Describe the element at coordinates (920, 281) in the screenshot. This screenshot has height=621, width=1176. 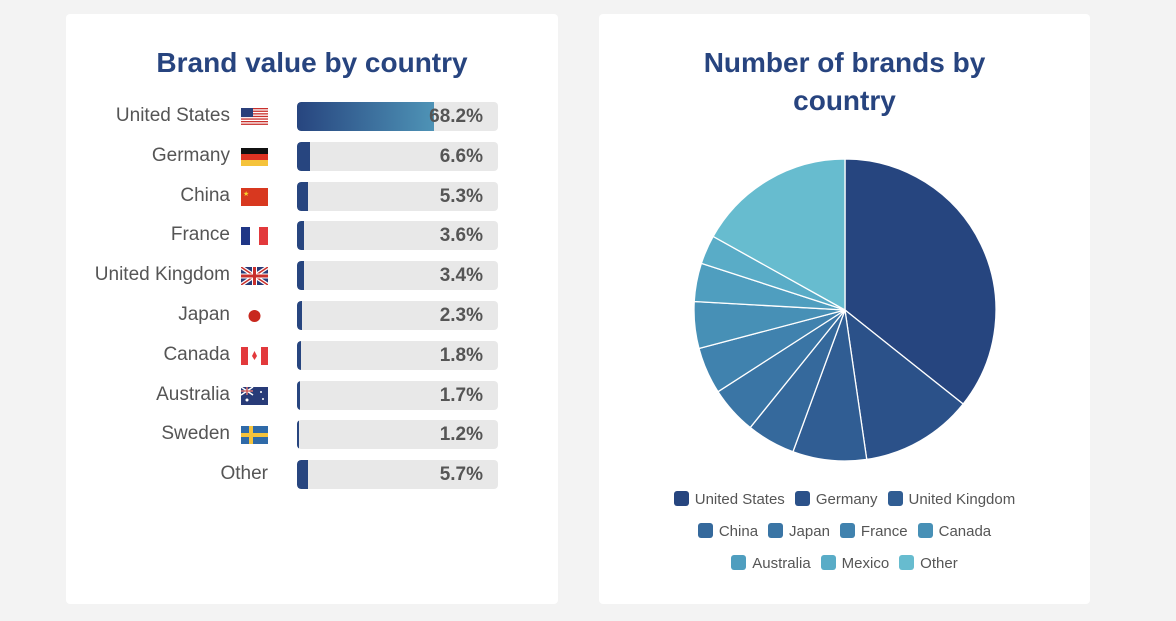
I see `pie-slice-united-states` at that location.